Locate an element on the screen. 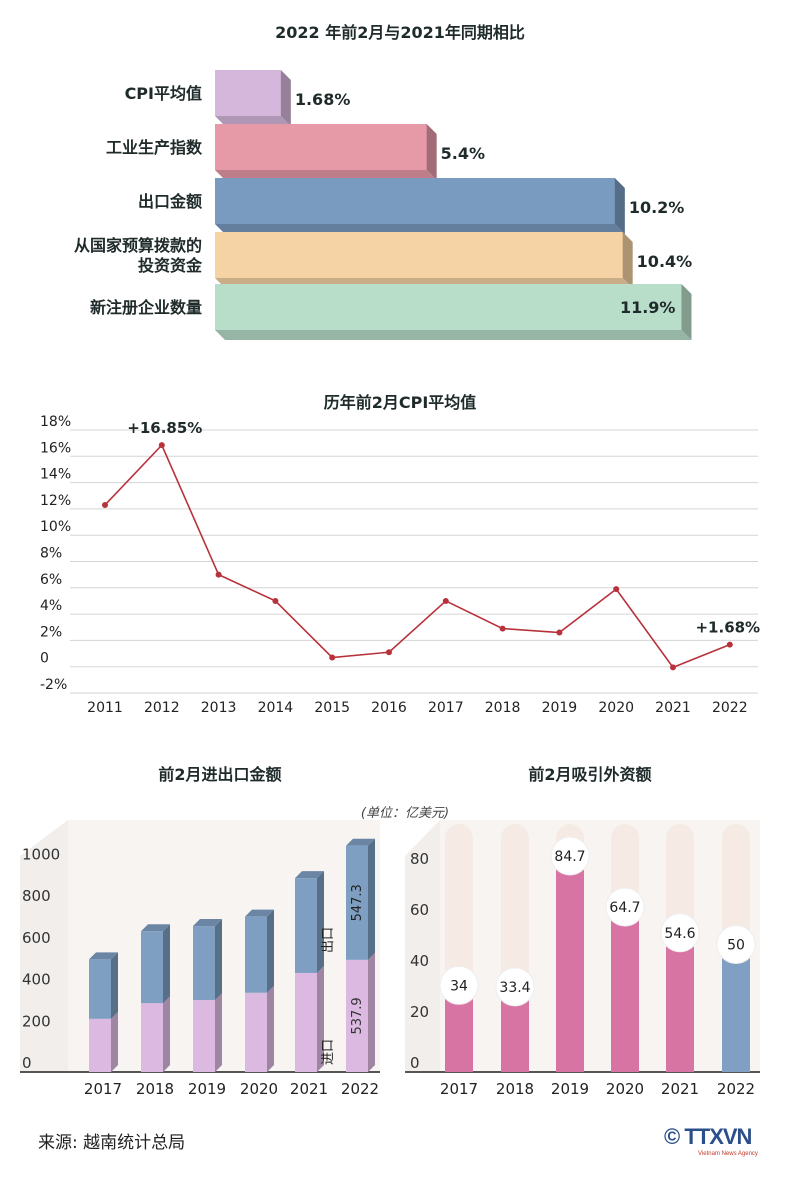 Image resolution: width=800 pixels, height=1178 pixels. trade-export-value: 547.3 is located at coordinates (357, 902).